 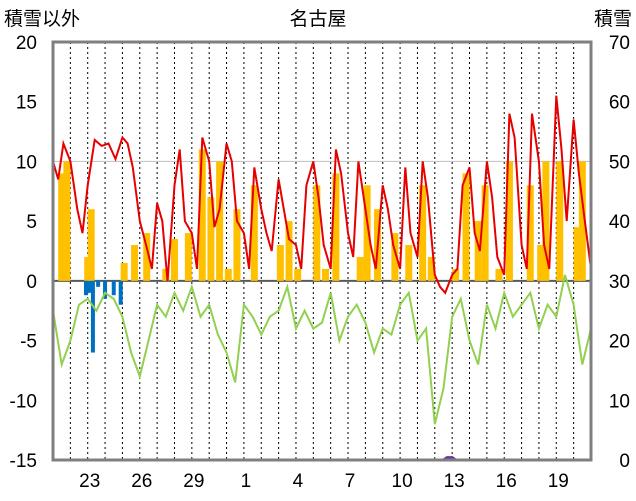 I want to click on right-tick-label: 40, so click(x=619, y=222).